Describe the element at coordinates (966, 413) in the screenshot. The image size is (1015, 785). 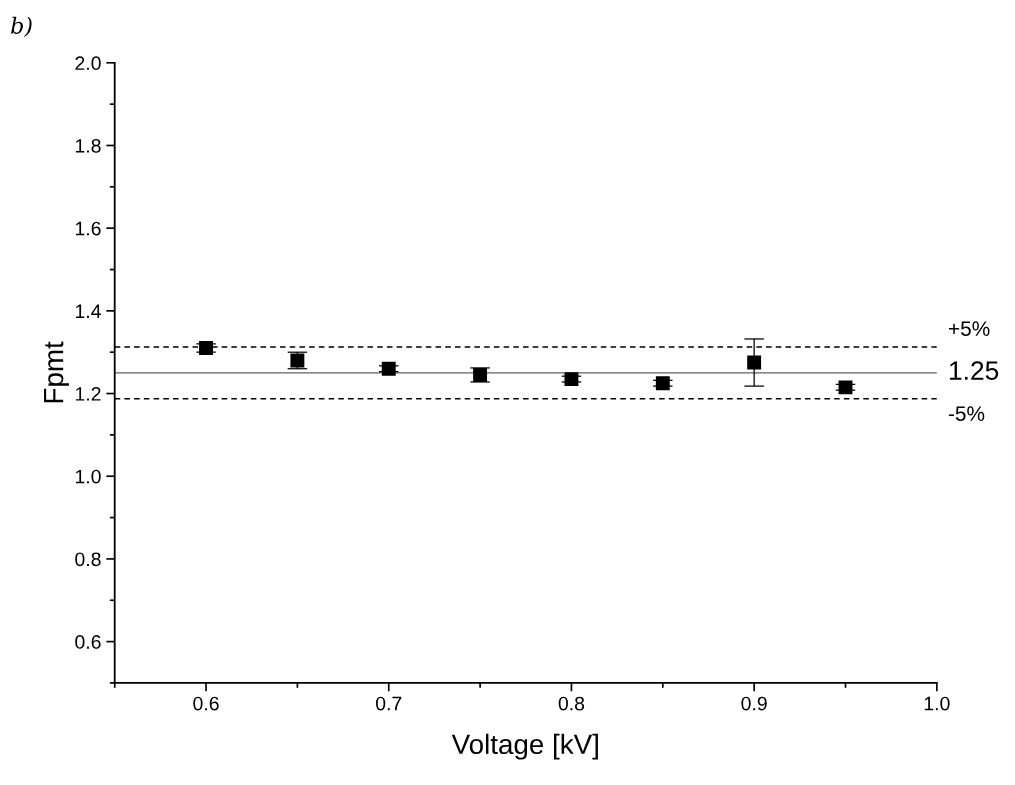
I see `annotation: -5%` at that location.